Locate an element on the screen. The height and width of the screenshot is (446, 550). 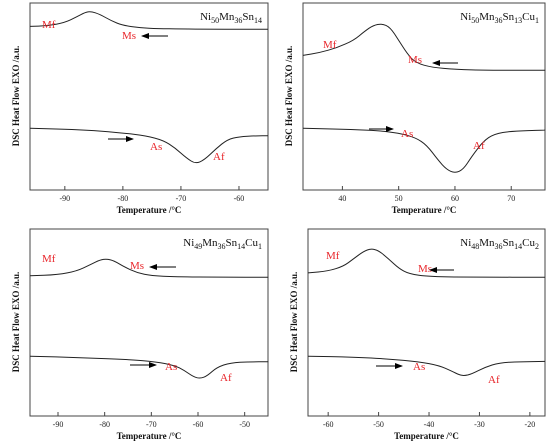
panel-title: Ni50Mn36Sn14 is located at coordinates (231, 18).